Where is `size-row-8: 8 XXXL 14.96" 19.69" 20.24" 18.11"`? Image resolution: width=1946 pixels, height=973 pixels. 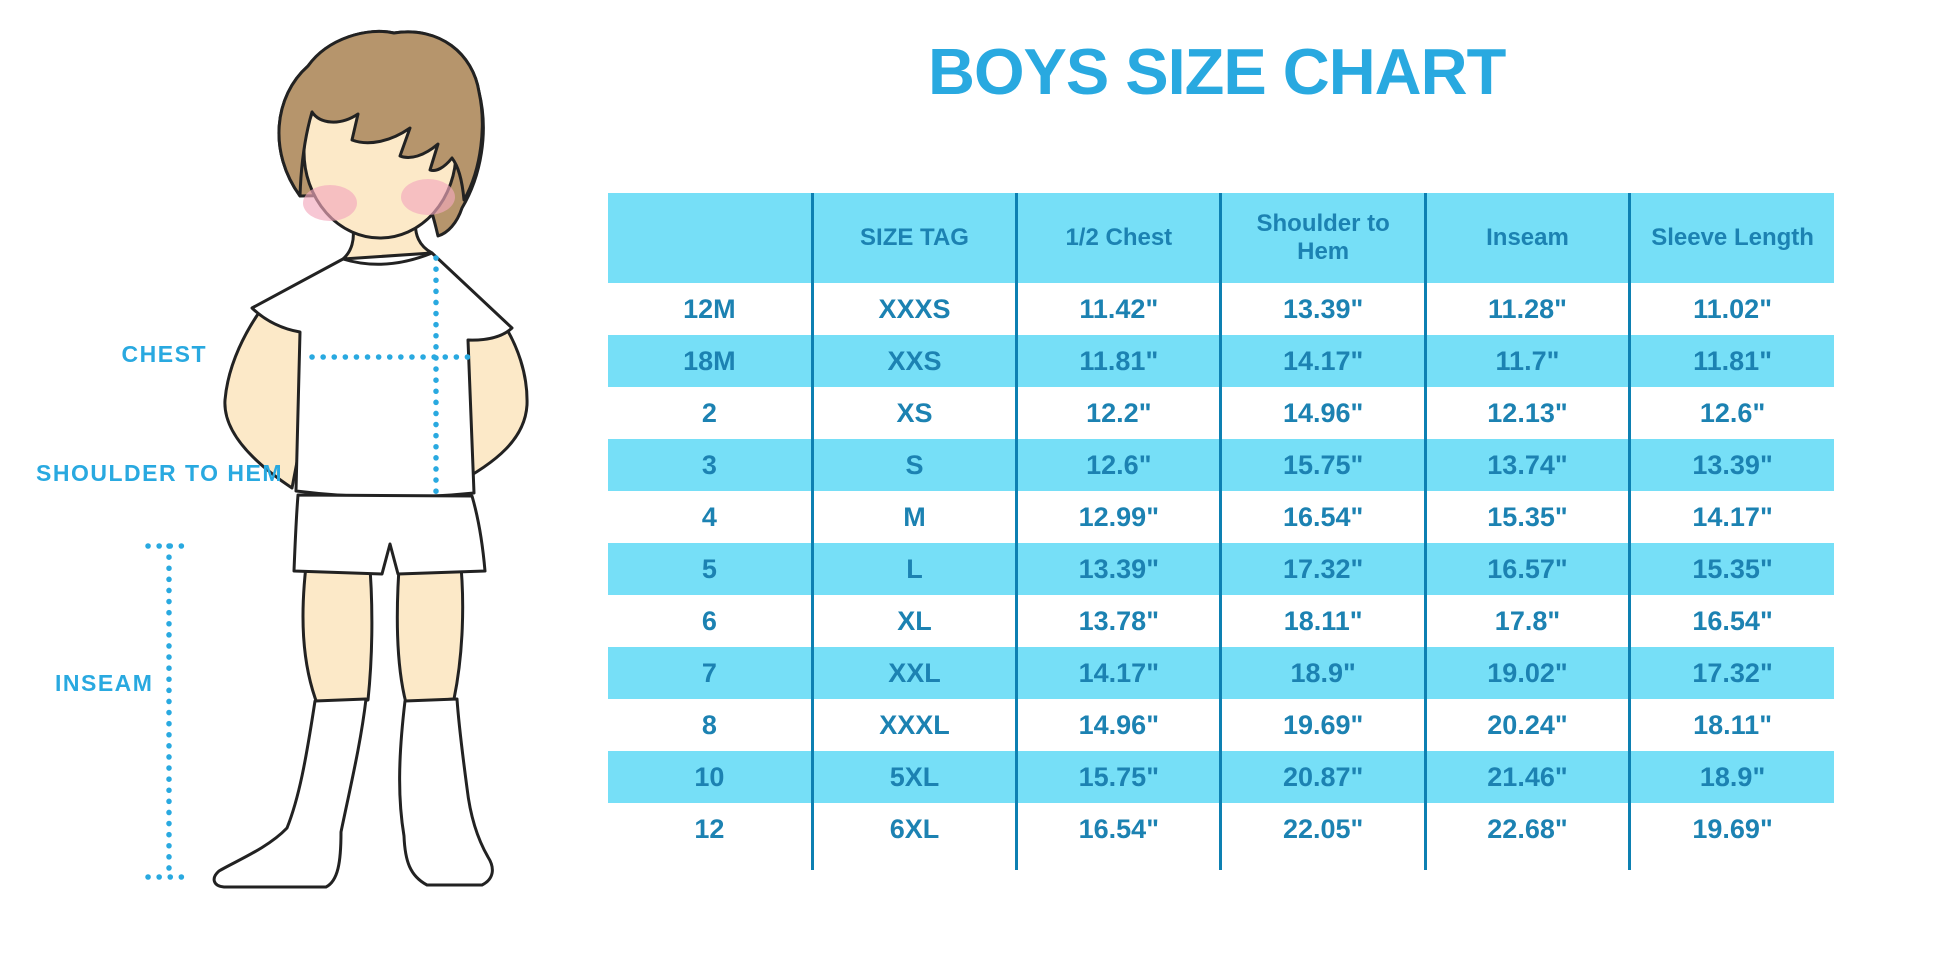 size-row-8: 8 XXXL 14.96" 19.69" 20.24" 18.11" is located at coordinates (1221, 725).